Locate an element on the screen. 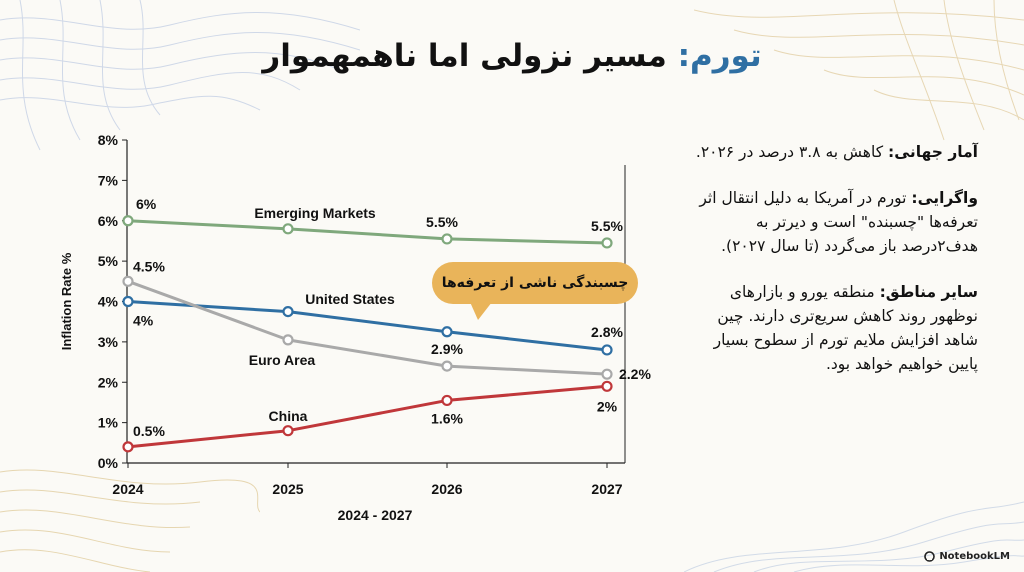 The height and width of the screenshot is (572, 1024). data-label-united-states: 4% is located at coordinates (143, 321).